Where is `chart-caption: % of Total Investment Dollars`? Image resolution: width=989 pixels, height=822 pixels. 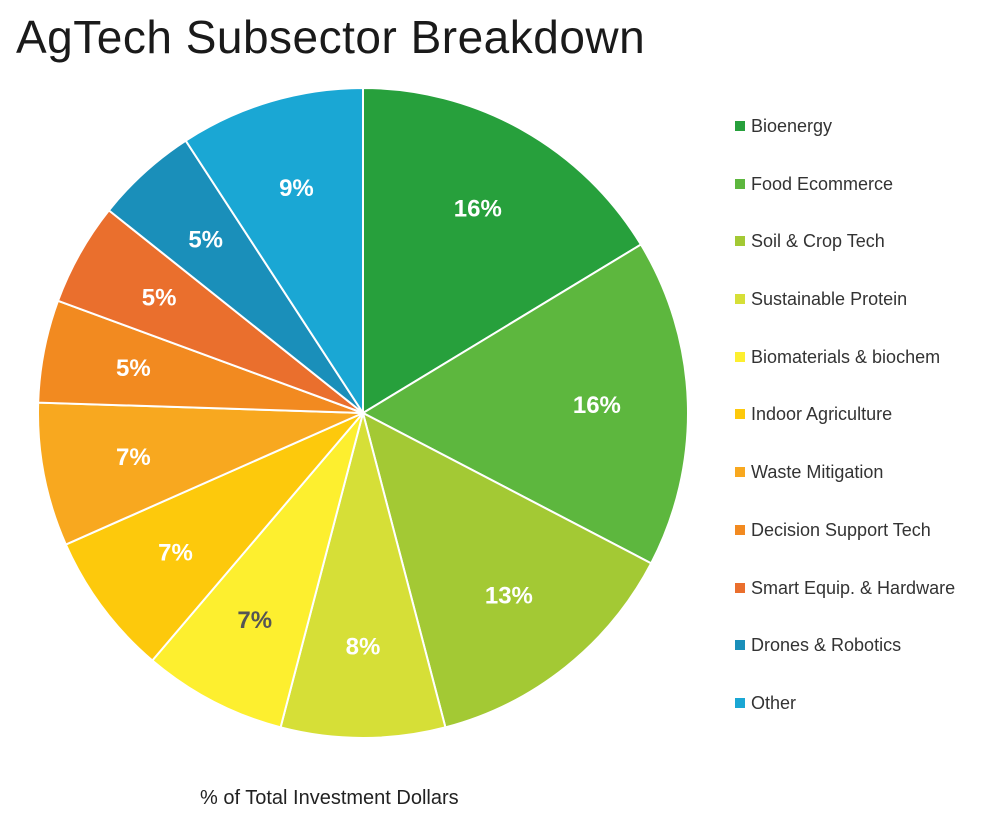 chart-caption: % of Total Investment Dollars is located at coordinates (329, 798).